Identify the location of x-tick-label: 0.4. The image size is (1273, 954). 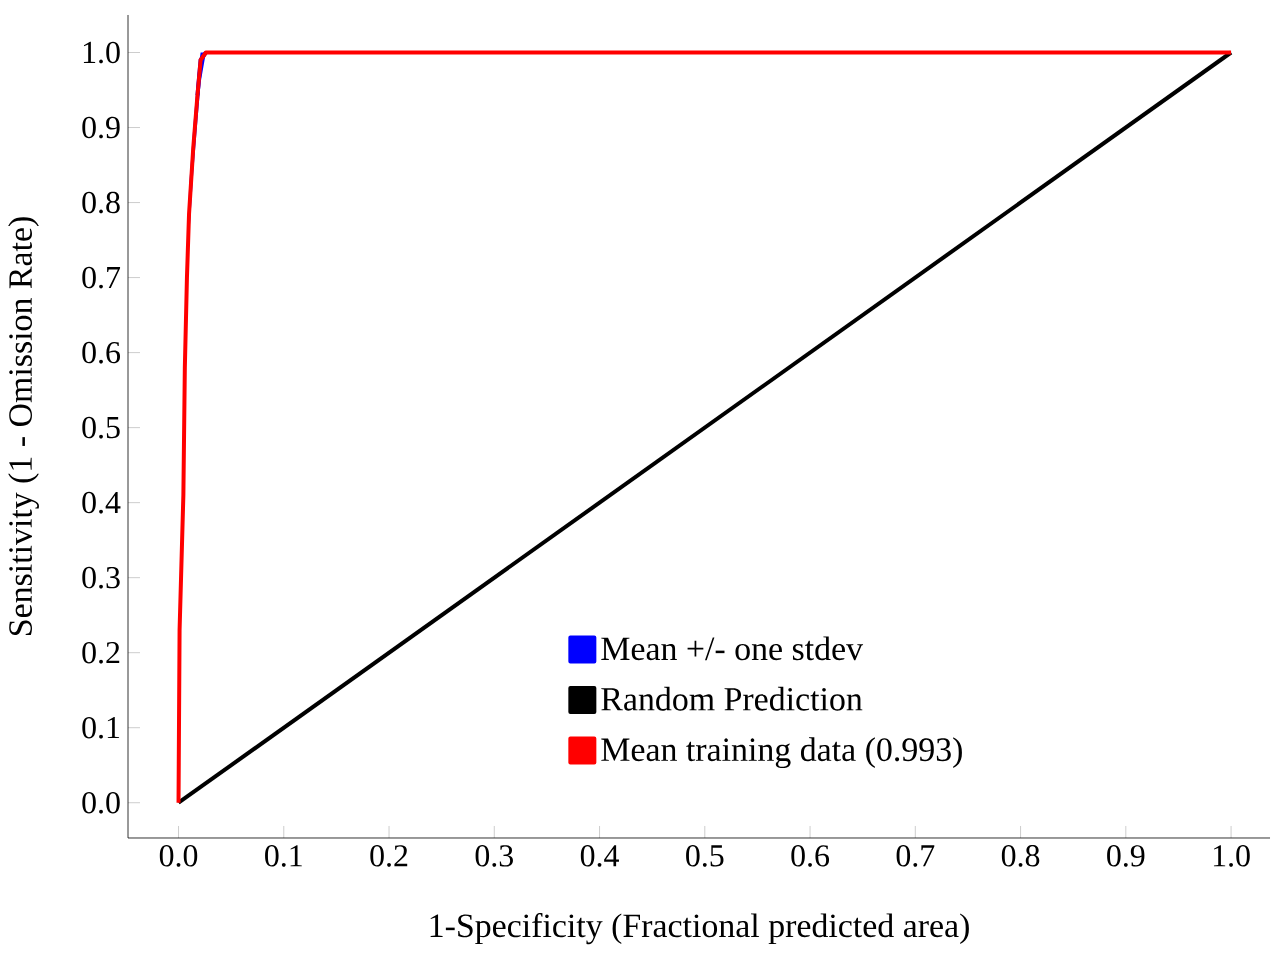
(599, 856).